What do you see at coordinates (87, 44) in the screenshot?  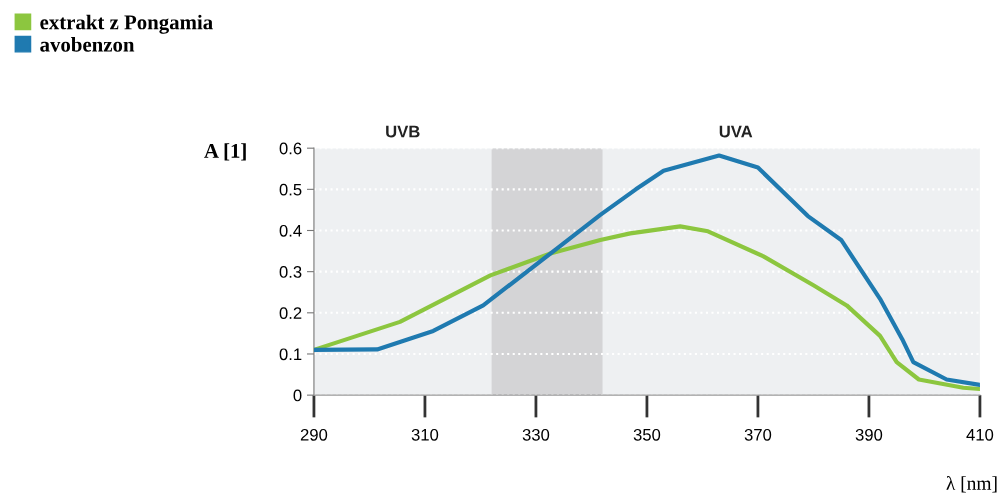 I see `legend-label: avobenzon` at bounding box center [87, 44].